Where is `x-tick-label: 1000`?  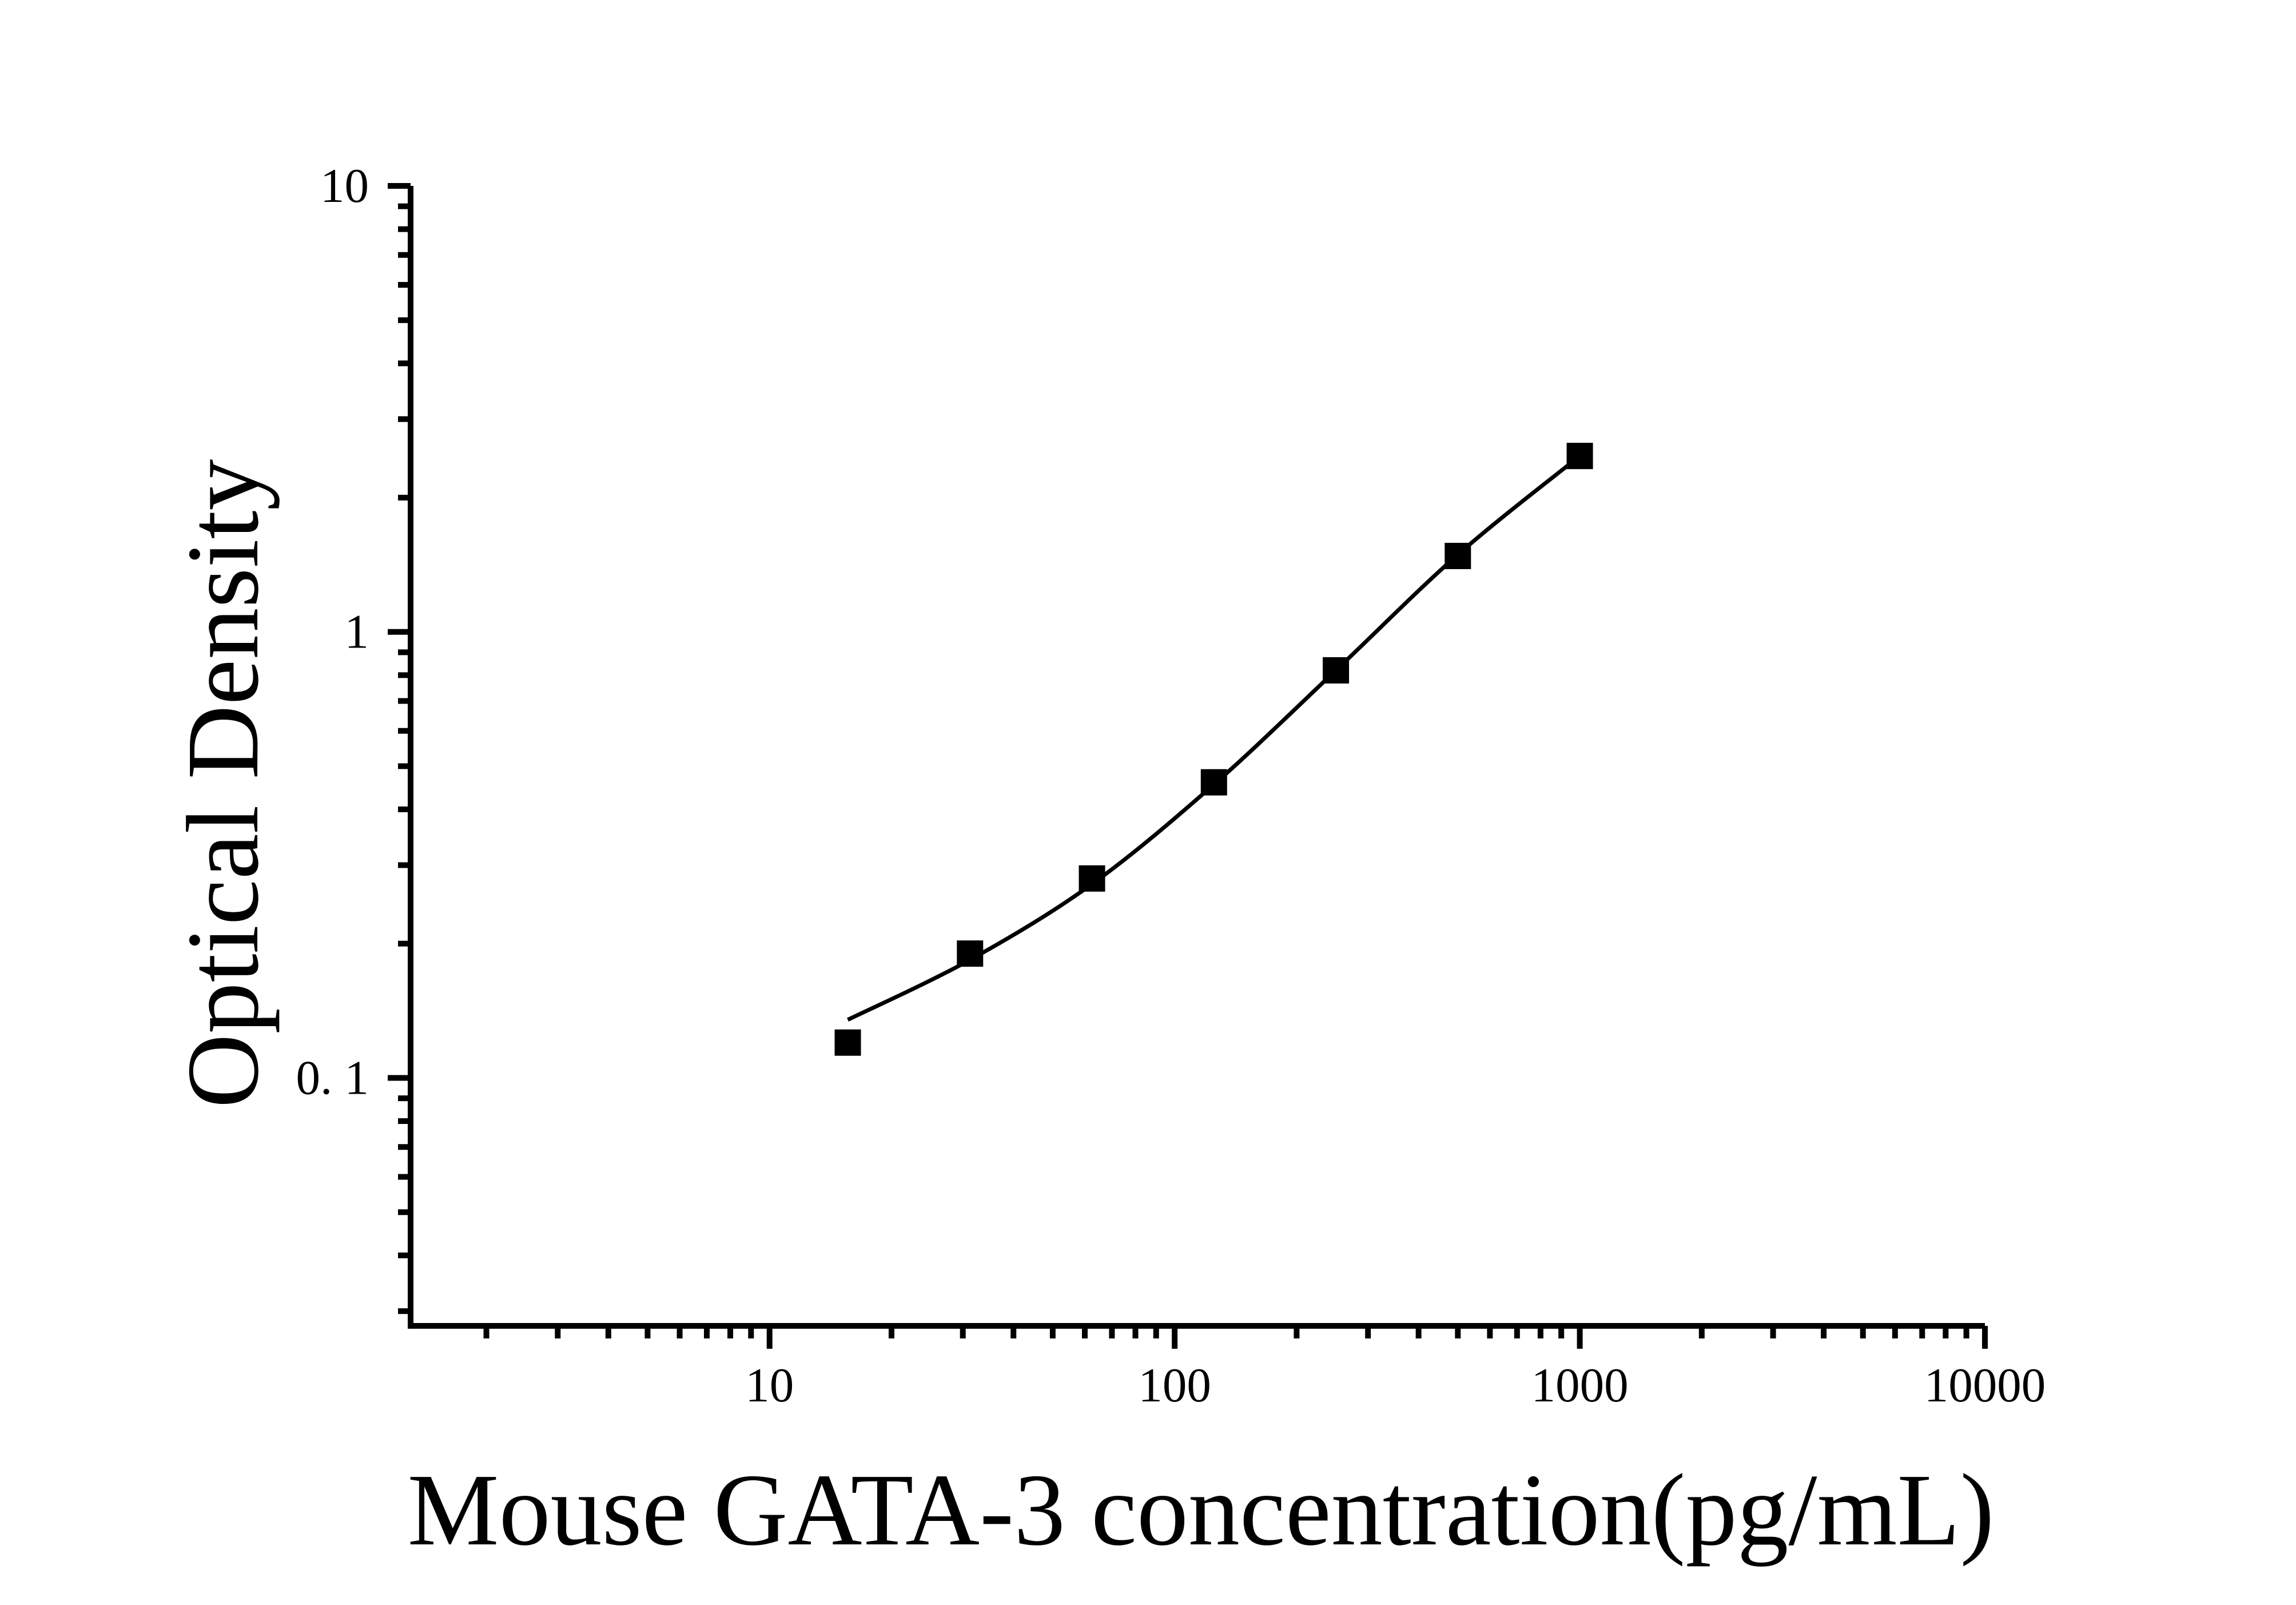 x-tick-label: 1000 is located at coordinates (1580, 1385).